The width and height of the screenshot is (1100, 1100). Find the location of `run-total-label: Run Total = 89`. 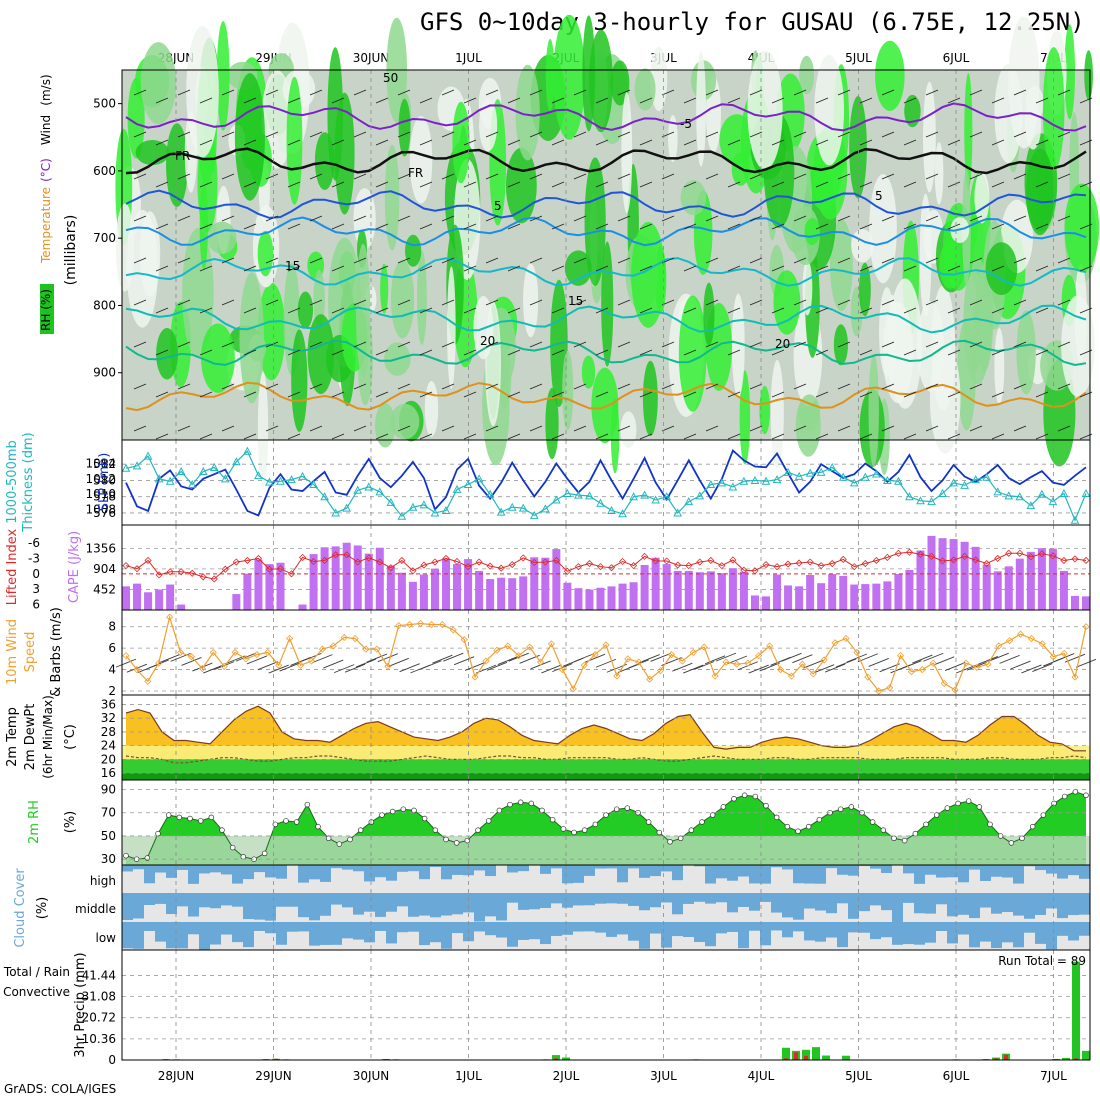

run-total-label: Run Total = 89 is located at coordinates (1042, 961).